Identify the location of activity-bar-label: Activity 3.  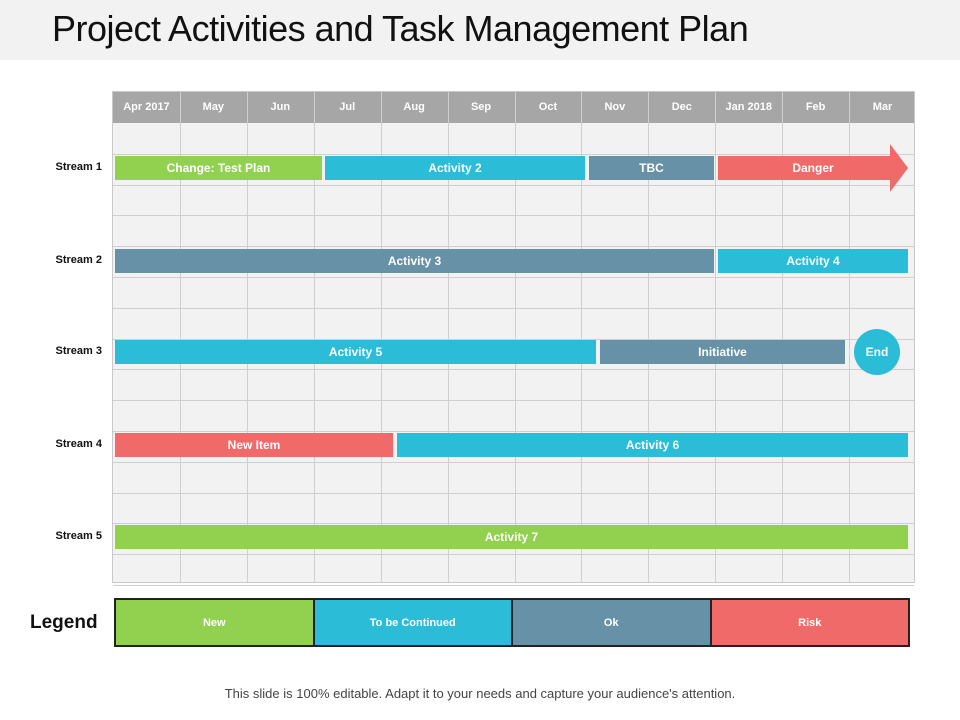
(414, 261).